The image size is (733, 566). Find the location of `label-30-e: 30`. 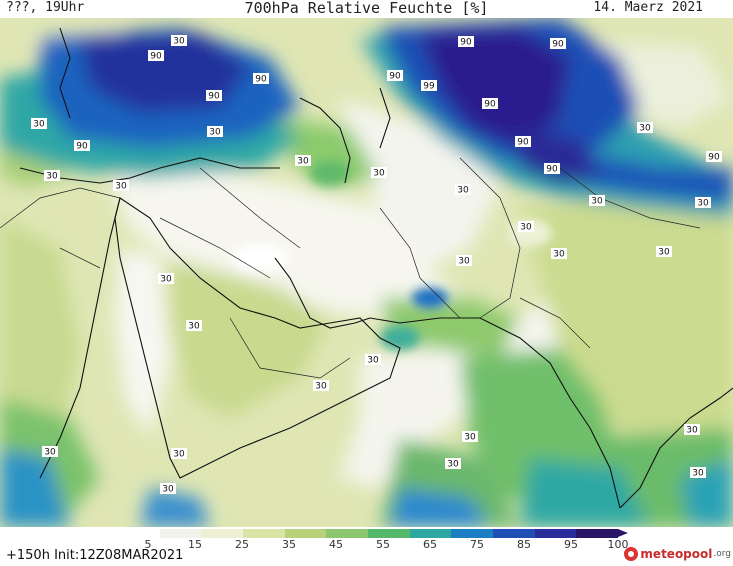

label-30-e: 30 is located at coordinates (303, 161).